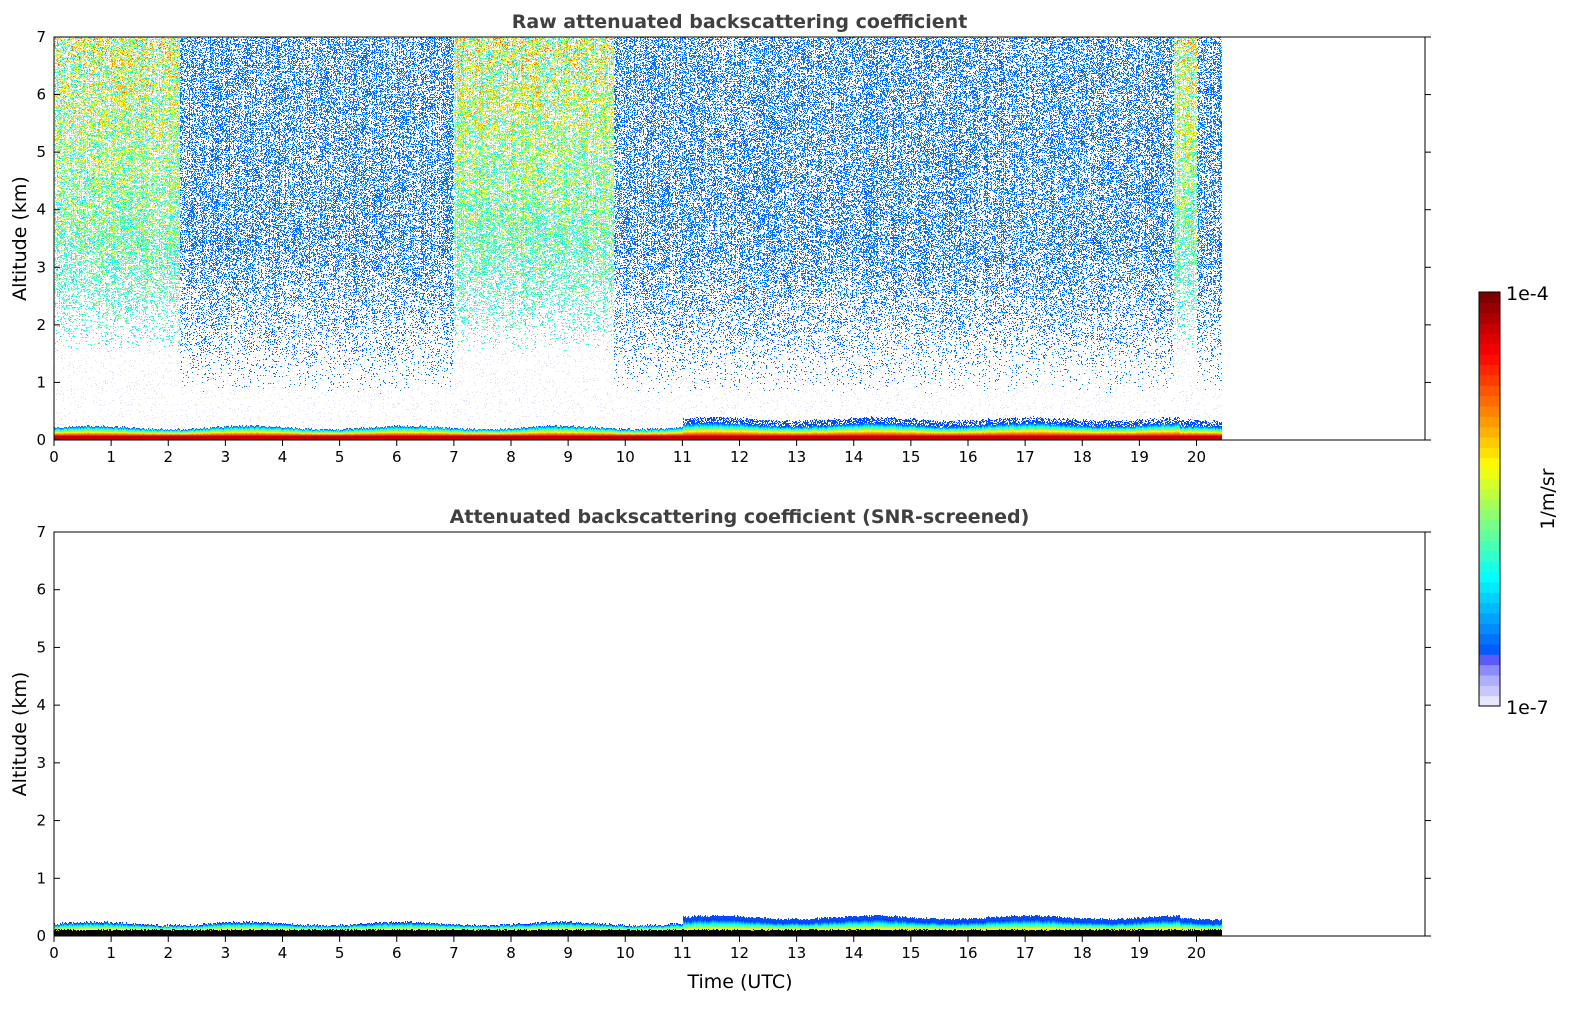 The height and width of the screenshot is (1020, 1595). Describe the element at coordinates (1548, 498) in the screenshot. I see `colorbar-unit-label: 1/m/sr` at that location.